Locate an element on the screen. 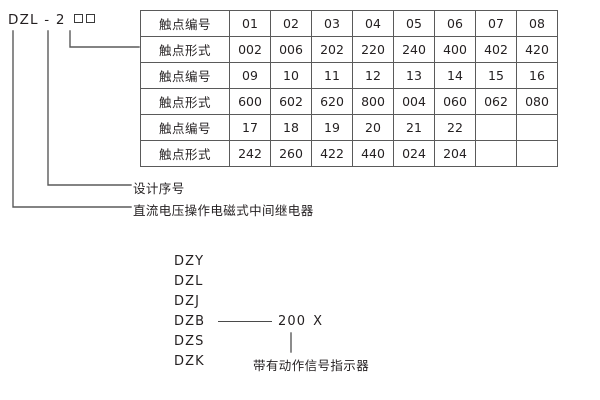  table-row: 触点编号 01 02 03 04 05 06 07 08 is located at coordinates (349, 23).